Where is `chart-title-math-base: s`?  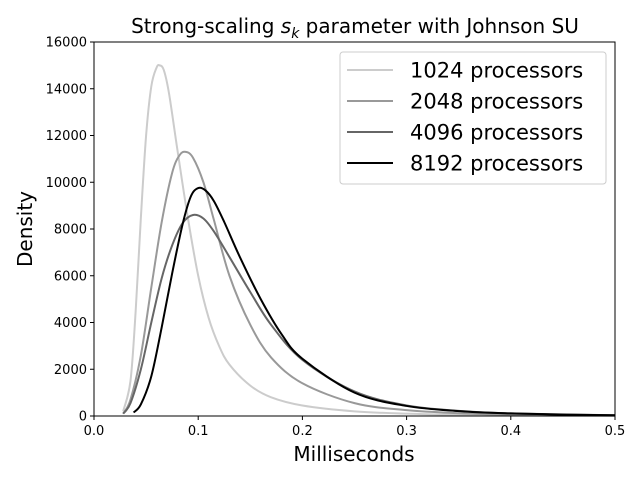 chart-title-math-base: s is located at coordinates (286, 26).